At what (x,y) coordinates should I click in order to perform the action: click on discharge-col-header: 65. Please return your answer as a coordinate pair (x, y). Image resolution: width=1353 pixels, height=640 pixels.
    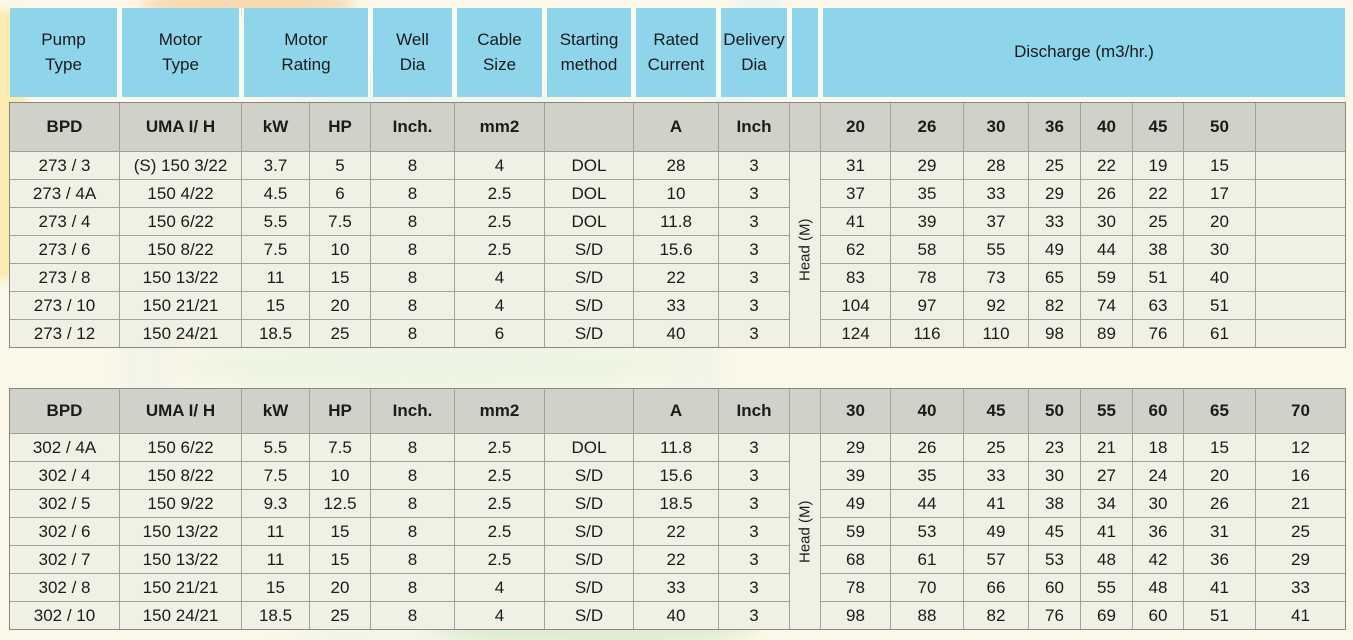
    Looking at the image, I should click on (1219, 411).